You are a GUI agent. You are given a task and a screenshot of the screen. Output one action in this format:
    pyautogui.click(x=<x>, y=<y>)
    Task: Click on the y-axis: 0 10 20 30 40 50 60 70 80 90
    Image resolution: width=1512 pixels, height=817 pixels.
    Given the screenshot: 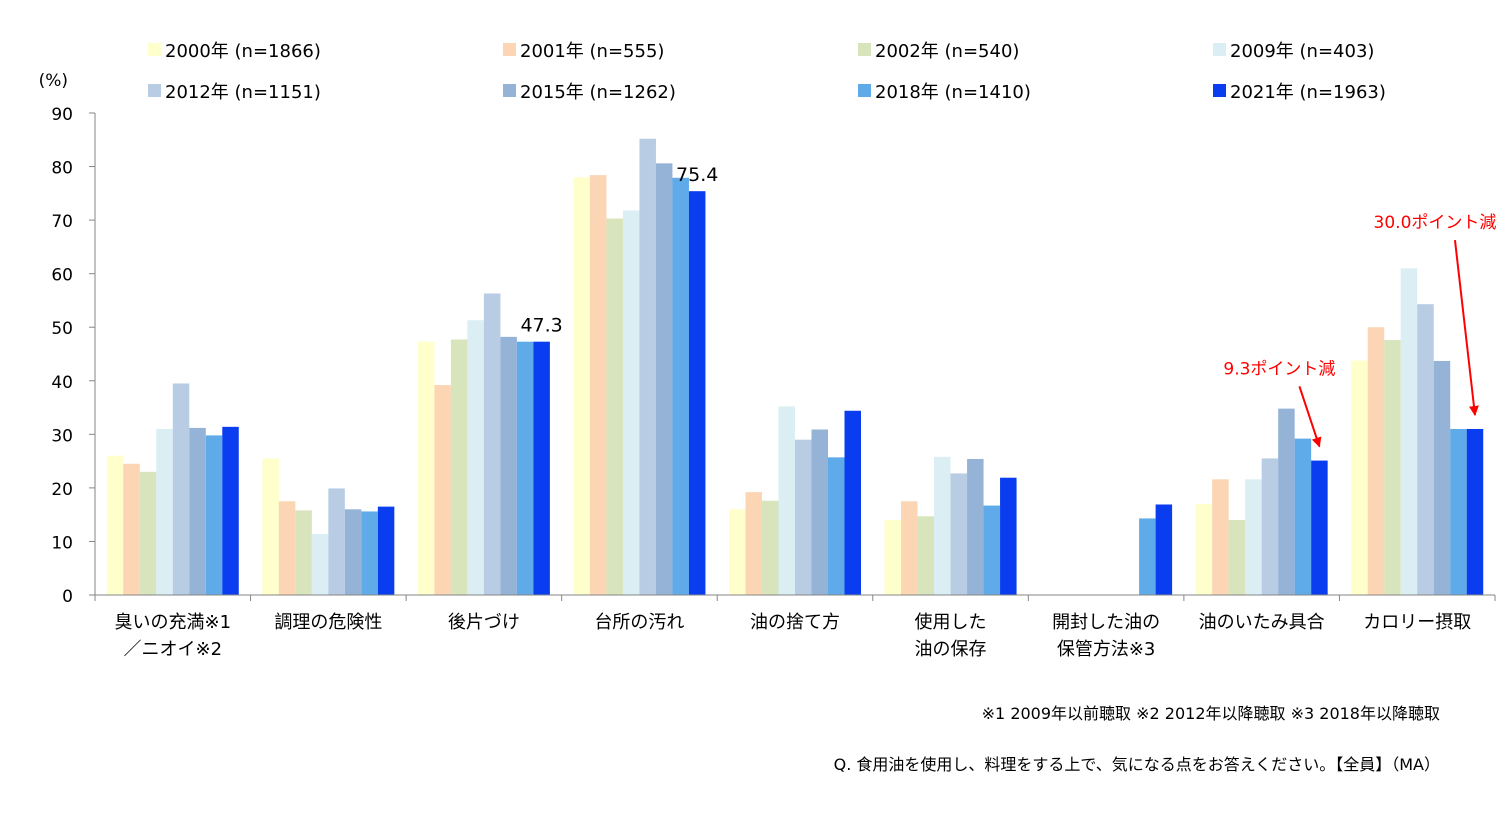 What is the action you would take?
    pyautogui.click(x=73, y=356)
    